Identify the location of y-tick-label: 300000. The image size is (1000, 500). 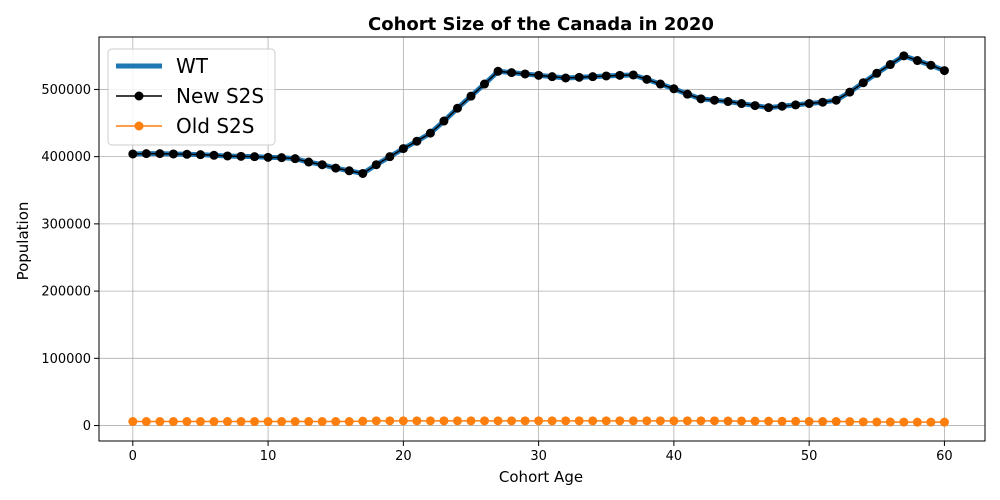
(66, 224).